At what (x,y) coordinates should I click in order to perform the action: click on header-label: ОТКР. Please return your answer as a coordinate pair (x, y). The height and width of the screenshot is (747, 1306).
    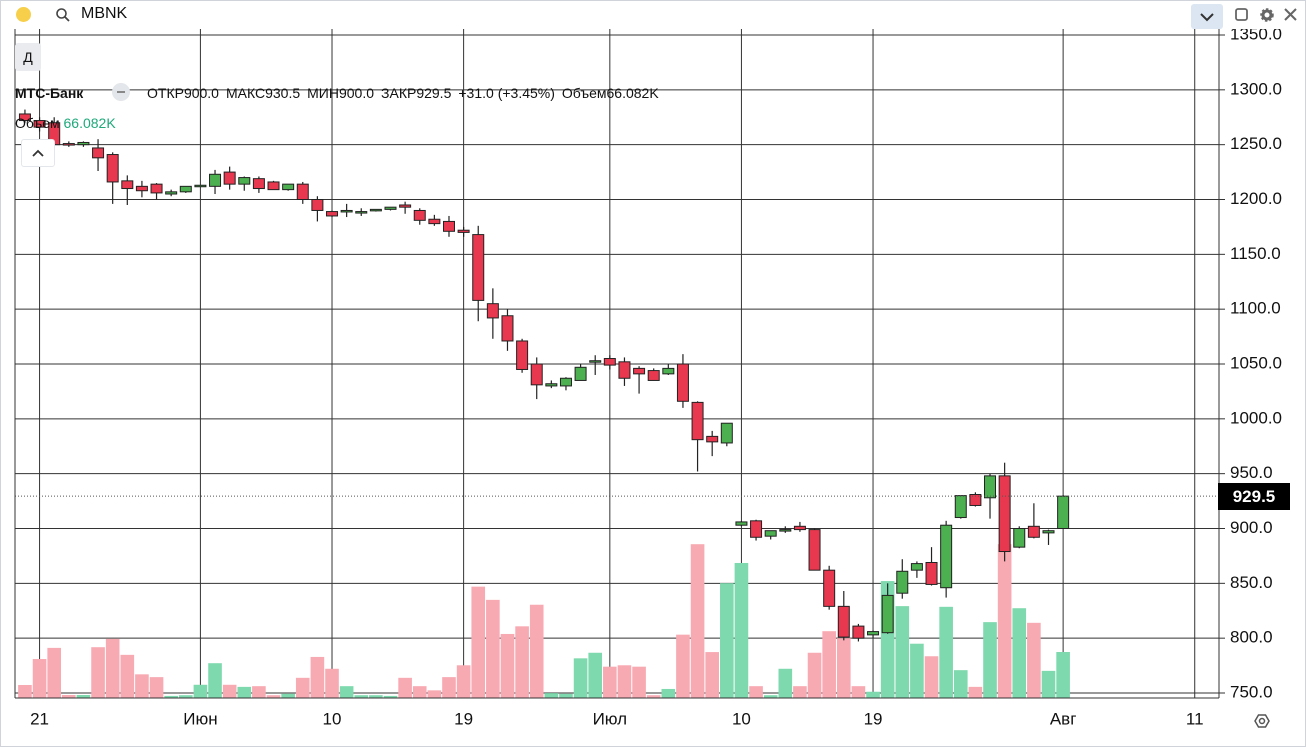
    Looking at the image, I should click on (165, 93).